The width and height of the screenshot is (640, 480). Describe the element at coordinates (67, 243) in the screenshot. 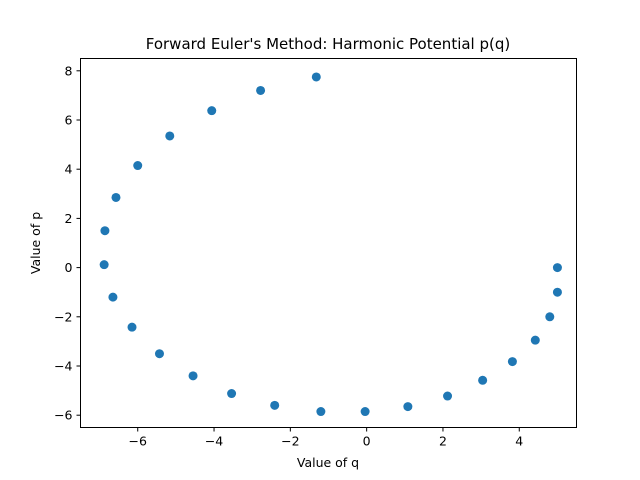

I see `y-axis: −6 −4 −2 0 2 4 6 8` at that location.